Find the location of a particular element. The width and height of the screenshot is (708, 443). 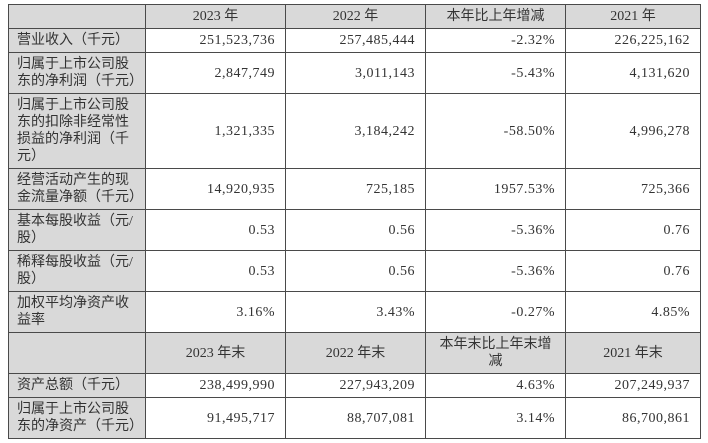

row-label: 经营活动产生的现金流量净额（千元） is located at coordinates (77, 189).